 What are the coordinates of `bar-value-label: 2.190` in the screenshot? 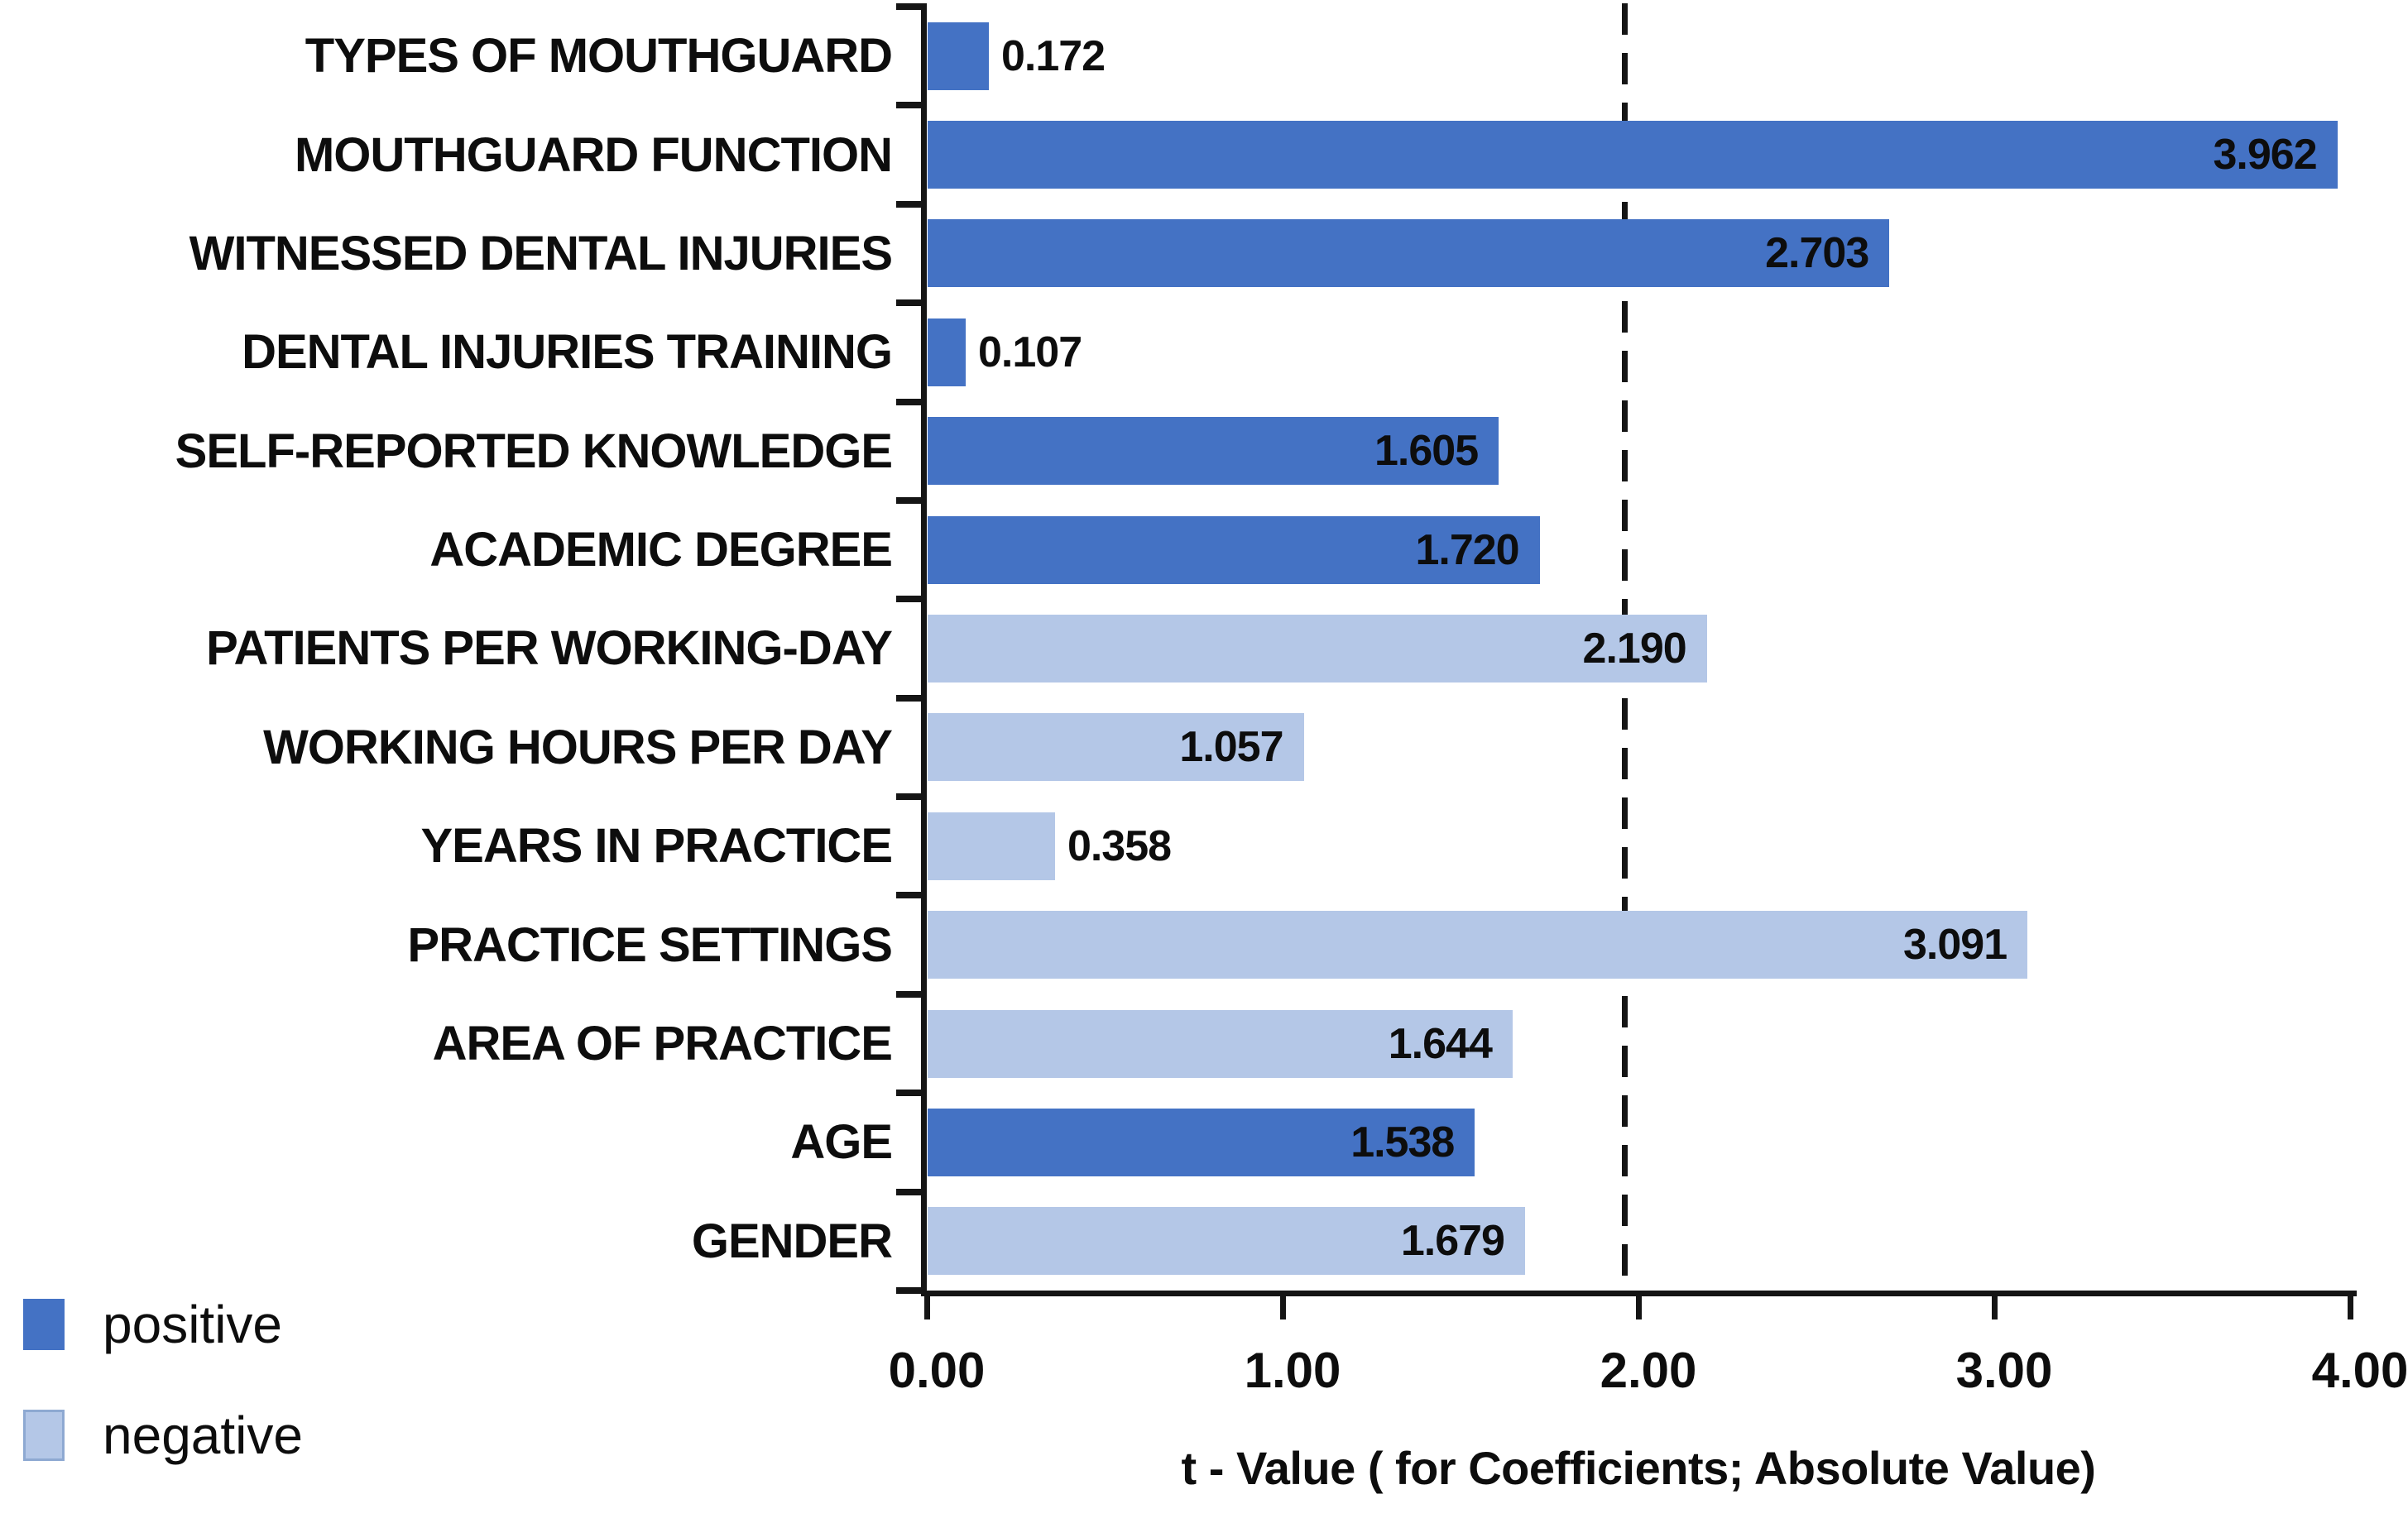 It's located at (1634, 649).